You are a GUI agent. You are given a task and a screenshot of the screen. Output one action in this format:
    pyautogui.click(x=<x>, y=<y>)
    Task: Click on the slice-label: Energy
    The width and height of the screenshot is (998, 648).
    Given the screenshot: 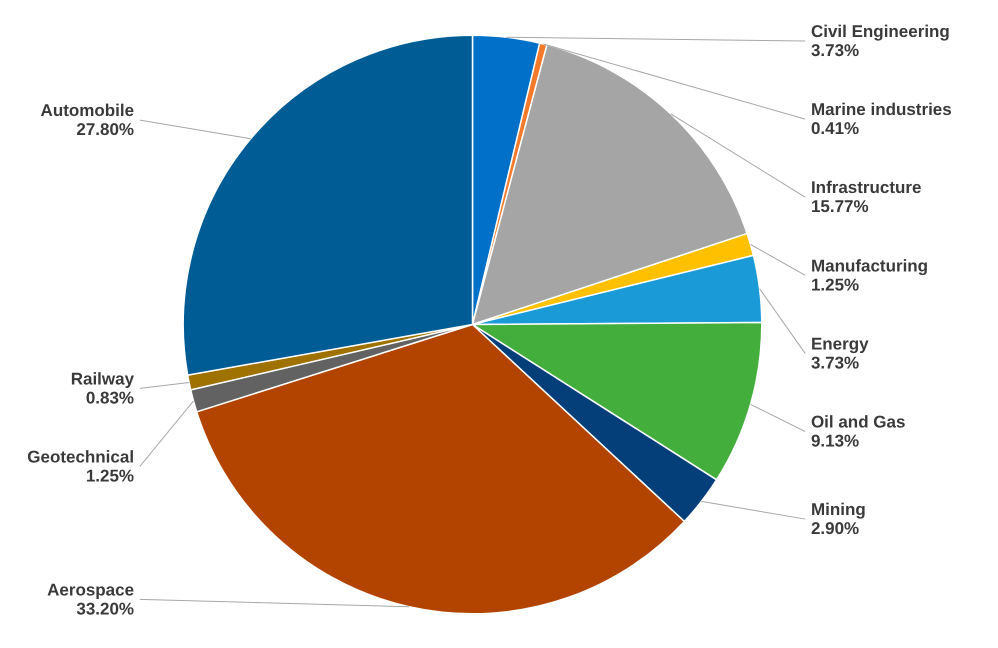 What is the action you would take?
    pyautogui.click(x=840, y=344)
    